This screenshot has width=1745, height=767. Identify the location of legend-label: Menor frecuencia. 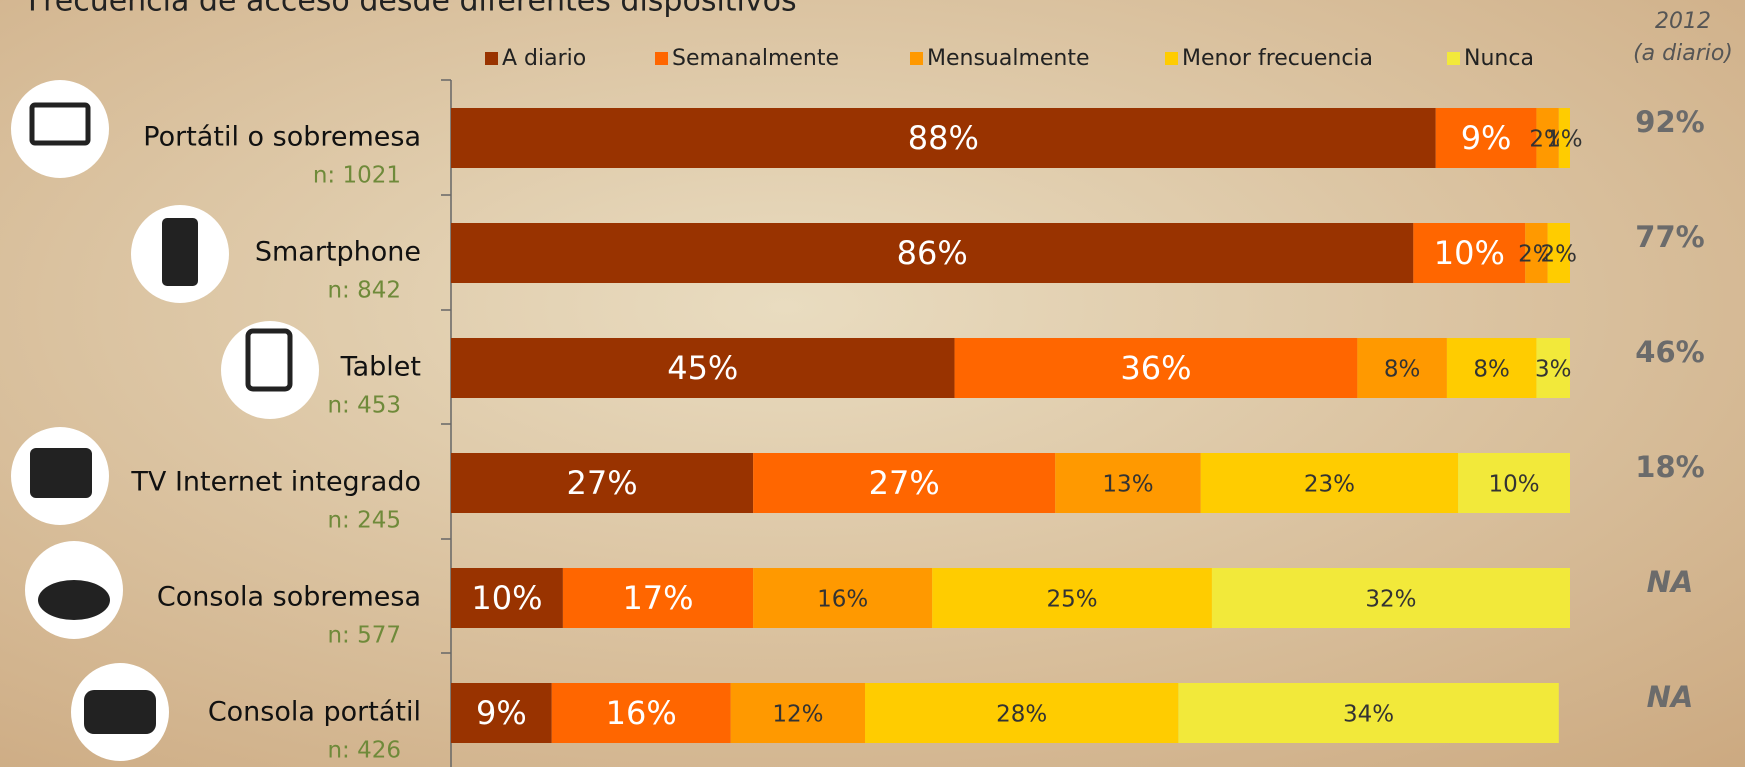
(1277, 58).